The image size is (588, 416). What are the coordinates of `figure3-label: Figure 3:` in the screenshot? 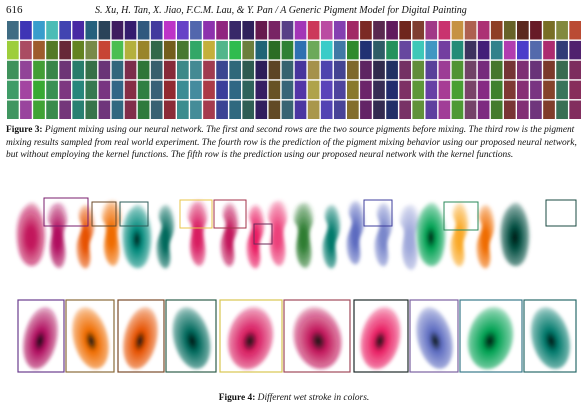 It's located at (24, 130).